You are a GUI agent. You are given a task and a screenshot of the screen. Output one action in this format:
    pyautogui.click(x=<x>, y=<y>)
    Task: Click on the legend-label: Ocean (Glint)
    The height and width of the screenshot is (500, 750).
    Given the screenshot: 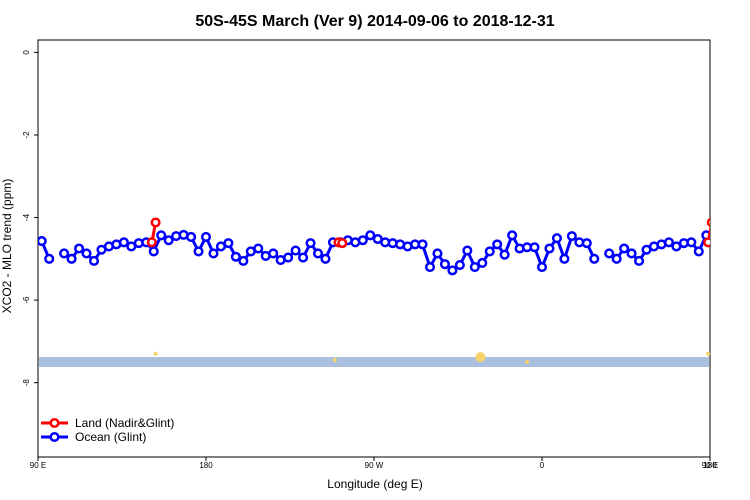 What is the action you would take?
    pyautogui.click(x=110, y=437)
    